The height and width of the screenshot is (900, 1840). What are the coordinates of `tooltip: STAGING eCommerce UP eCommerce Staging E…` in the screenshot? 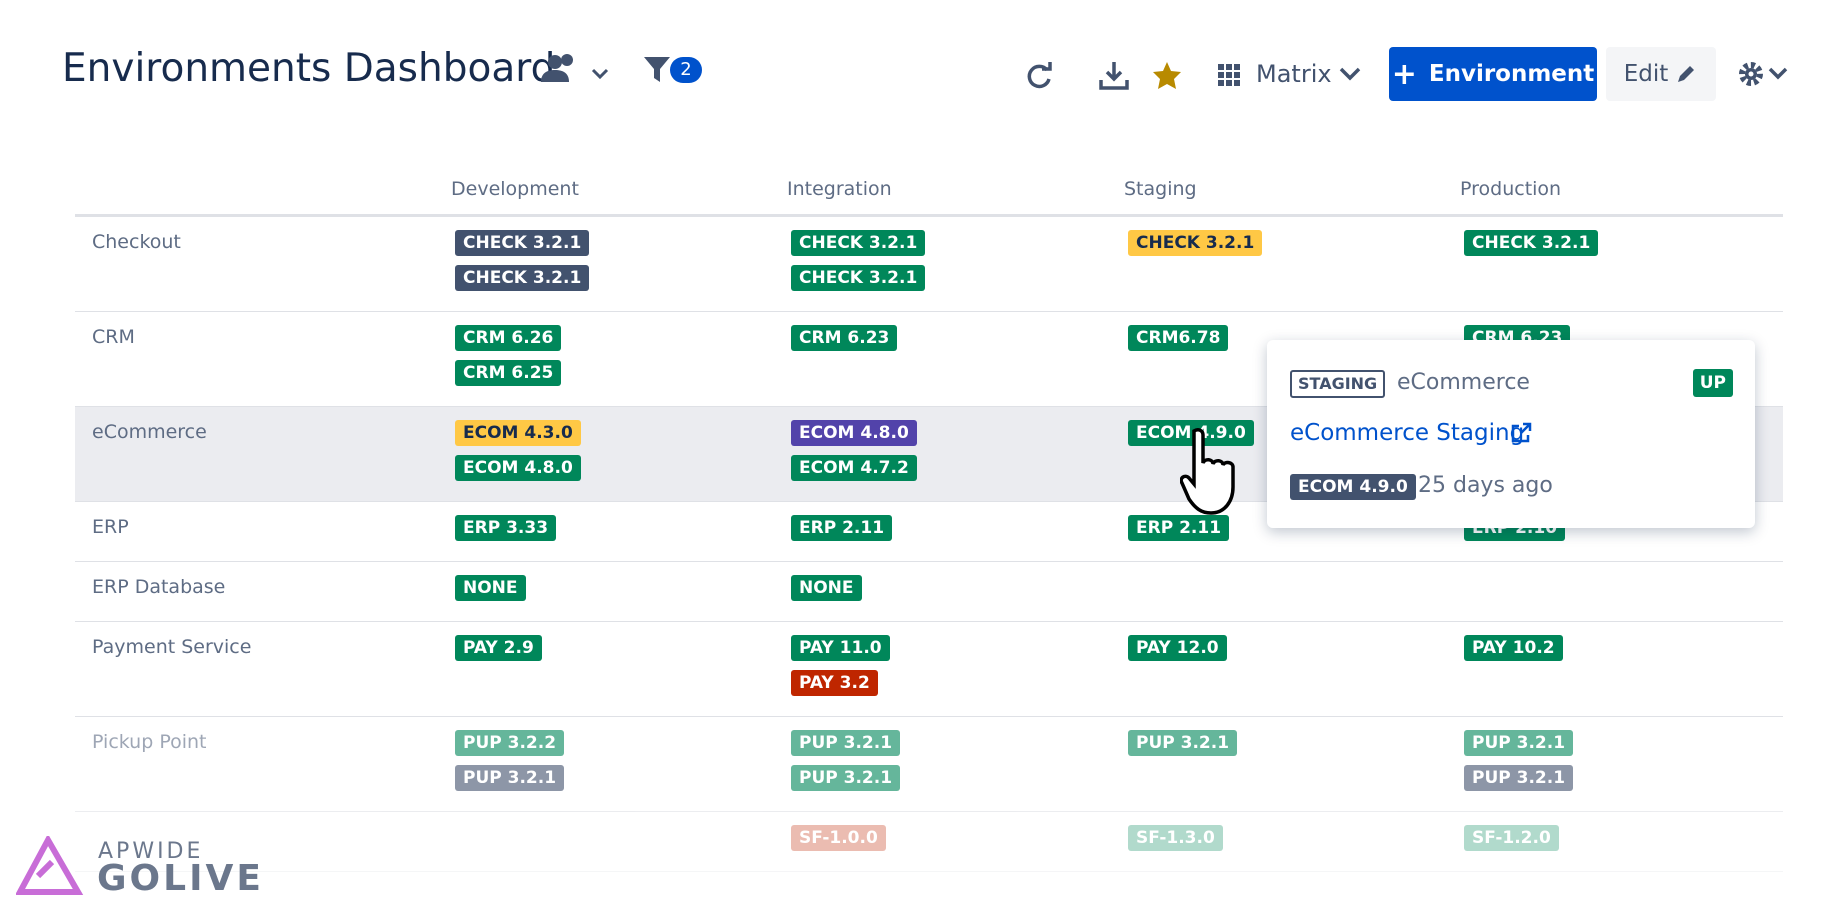 It's located at (1511, 434).